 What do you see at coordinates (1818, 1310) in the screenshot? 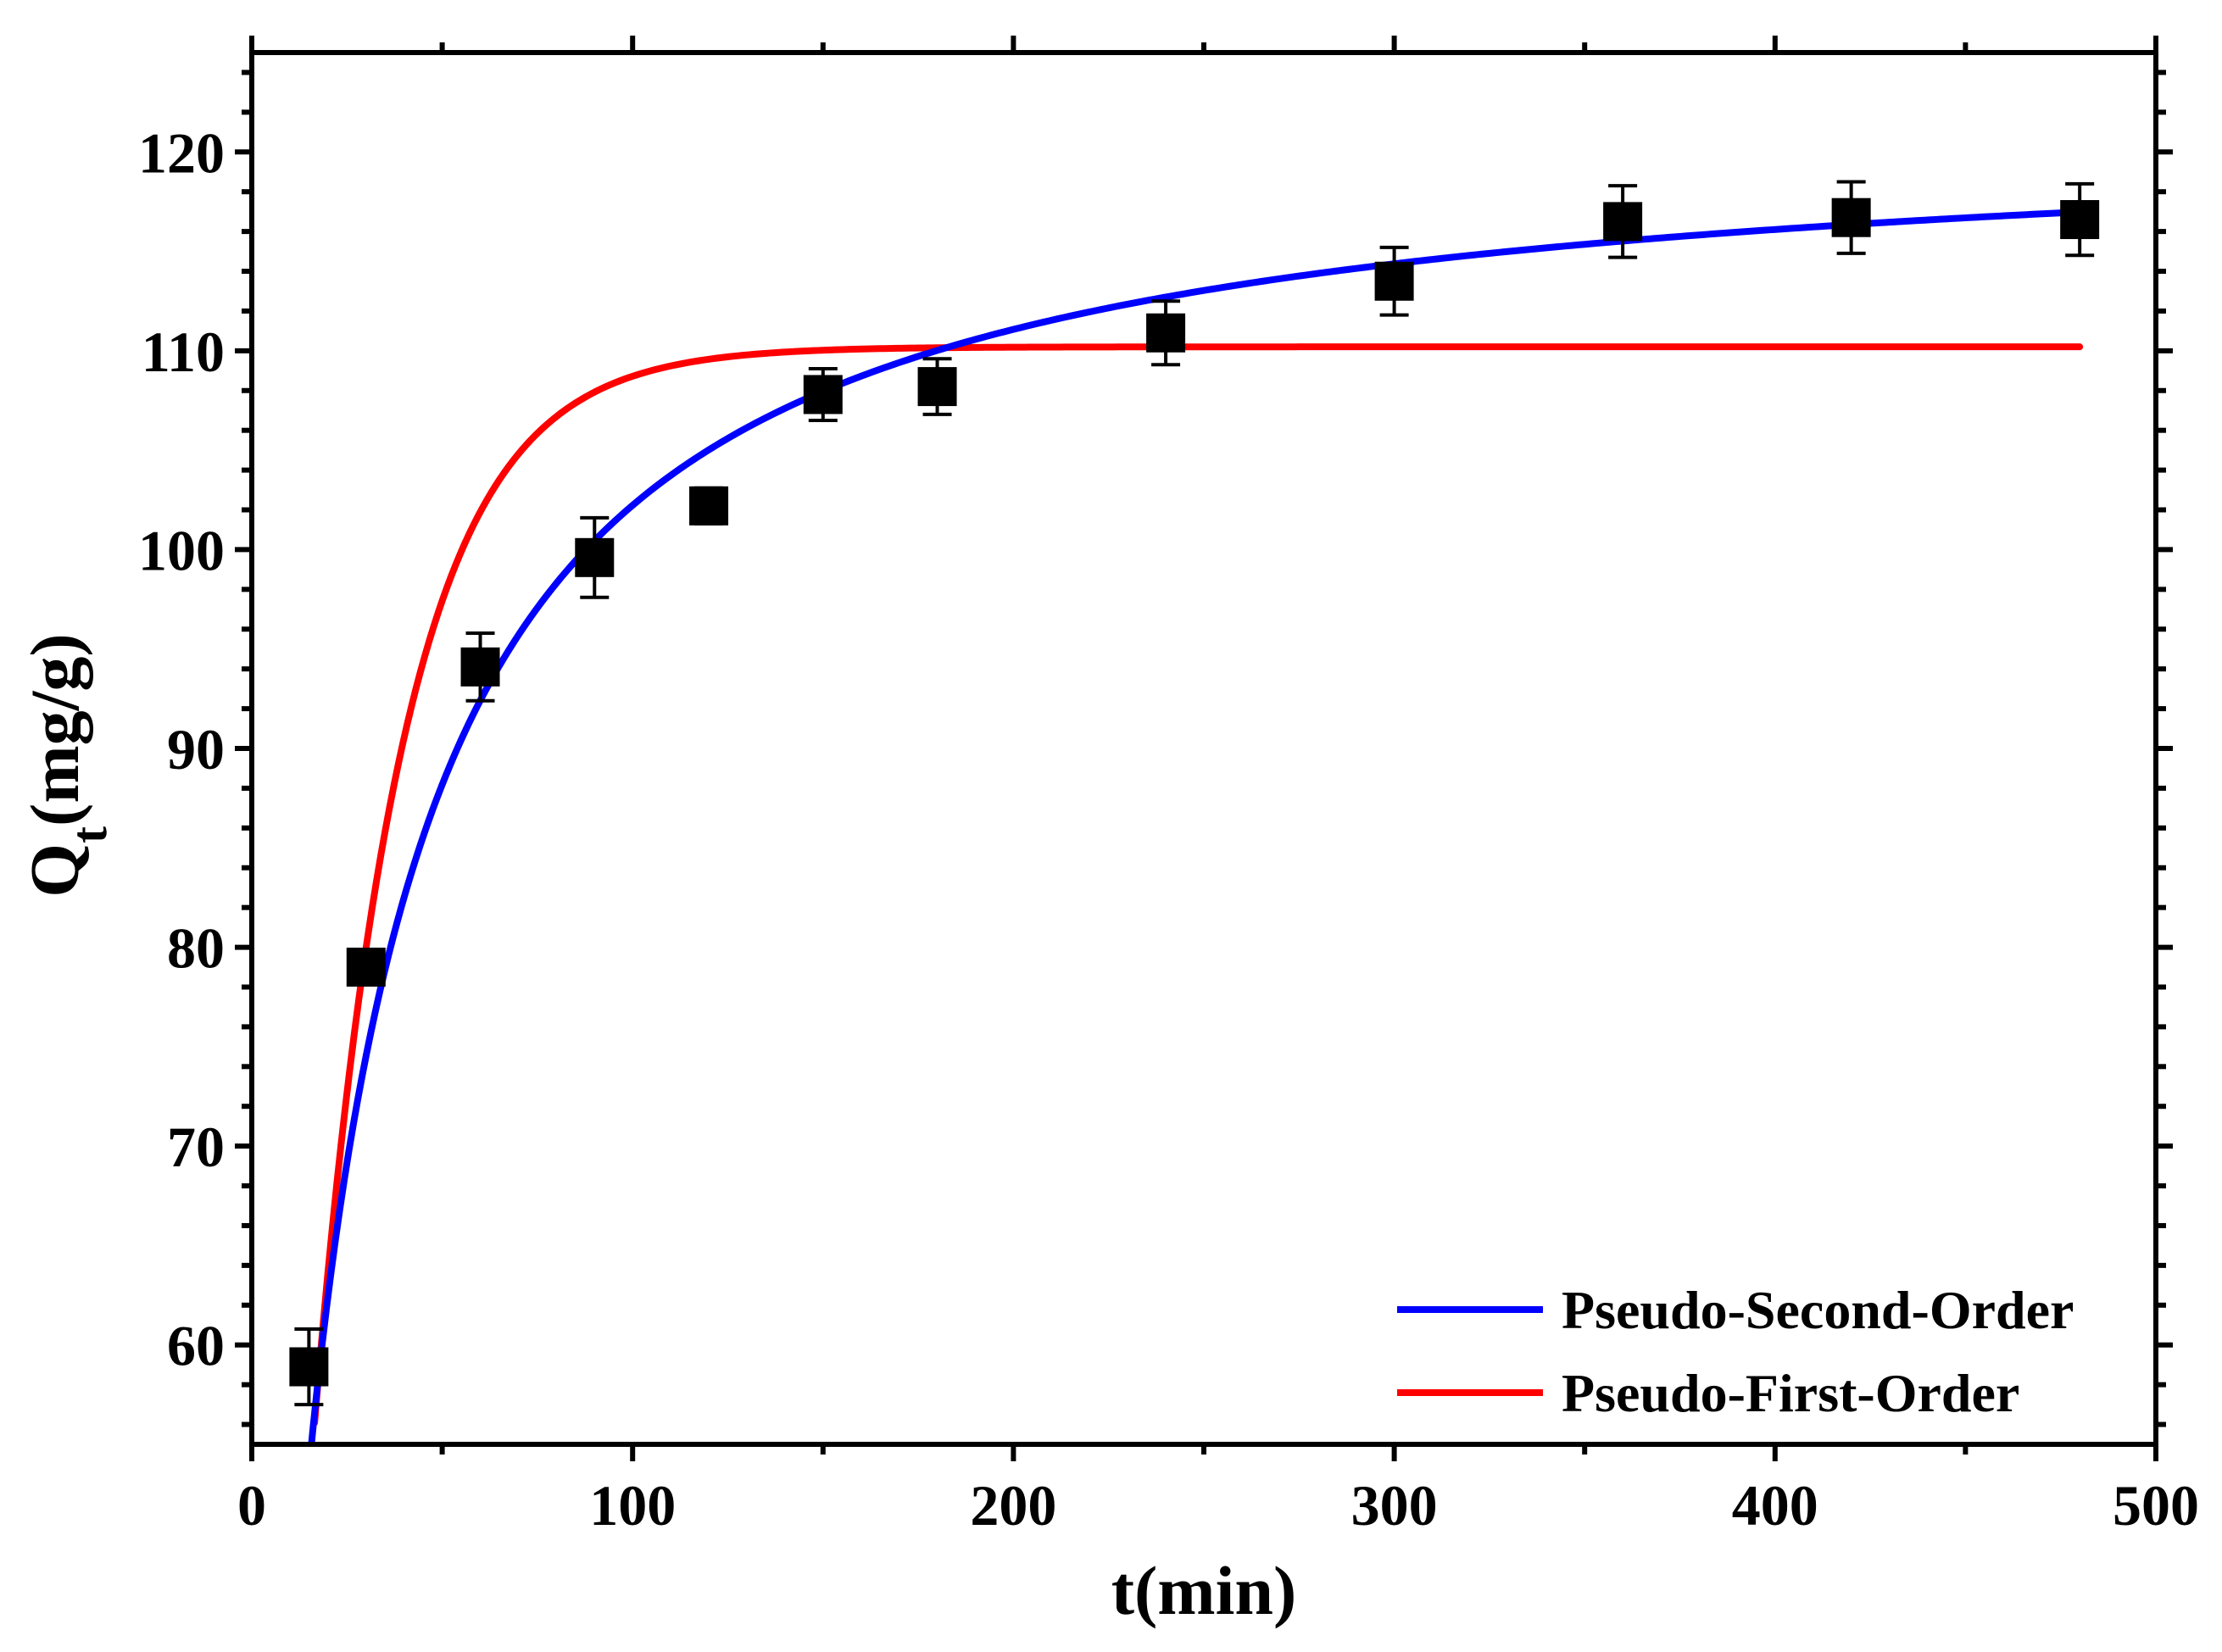
I see `legend-label: Pseudo-Second-Order` at bounding box center [1818, 1310].